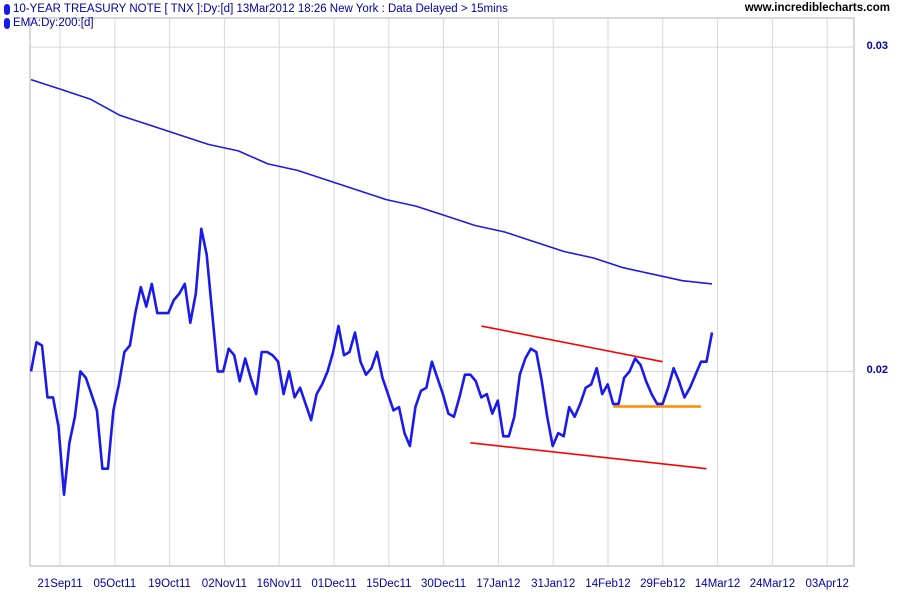 The height and width of the screenshot is (600, 900). Describe the element at coordinates (389, 584) in the screenshot. I see `x-tick-label: 15Dec11` at that location.